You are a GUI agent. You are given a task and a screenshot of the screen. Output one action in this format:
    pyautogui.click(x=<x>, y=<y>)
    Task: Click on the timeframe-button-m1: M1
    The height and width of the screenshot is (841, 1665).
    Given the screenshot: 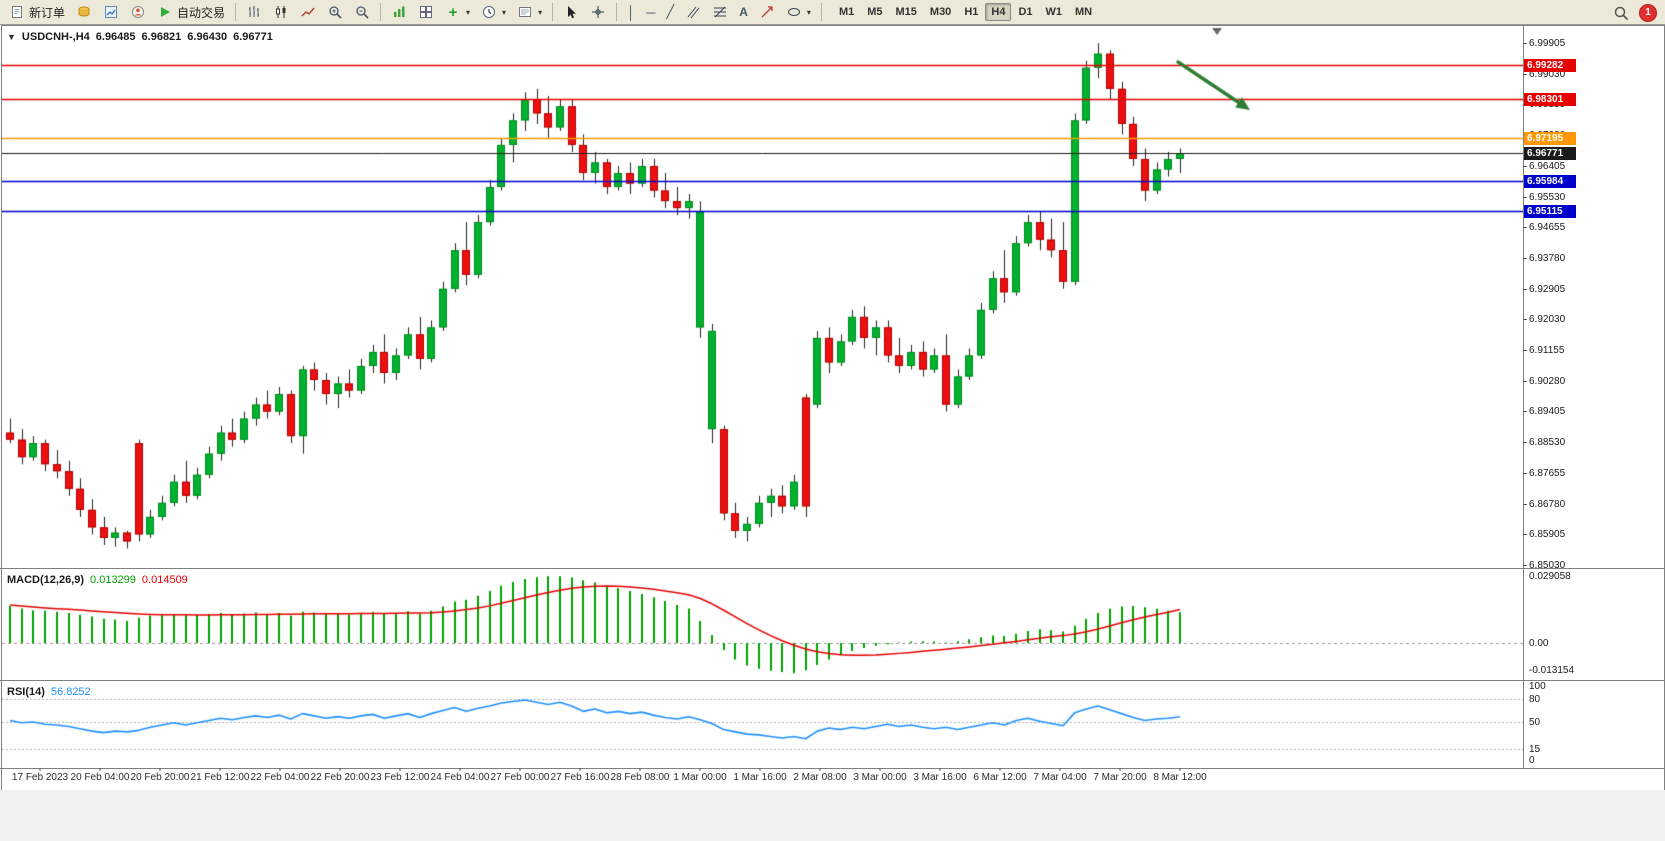 What is the action you would take?
    pyautogui.click(x=846, y=12)
    